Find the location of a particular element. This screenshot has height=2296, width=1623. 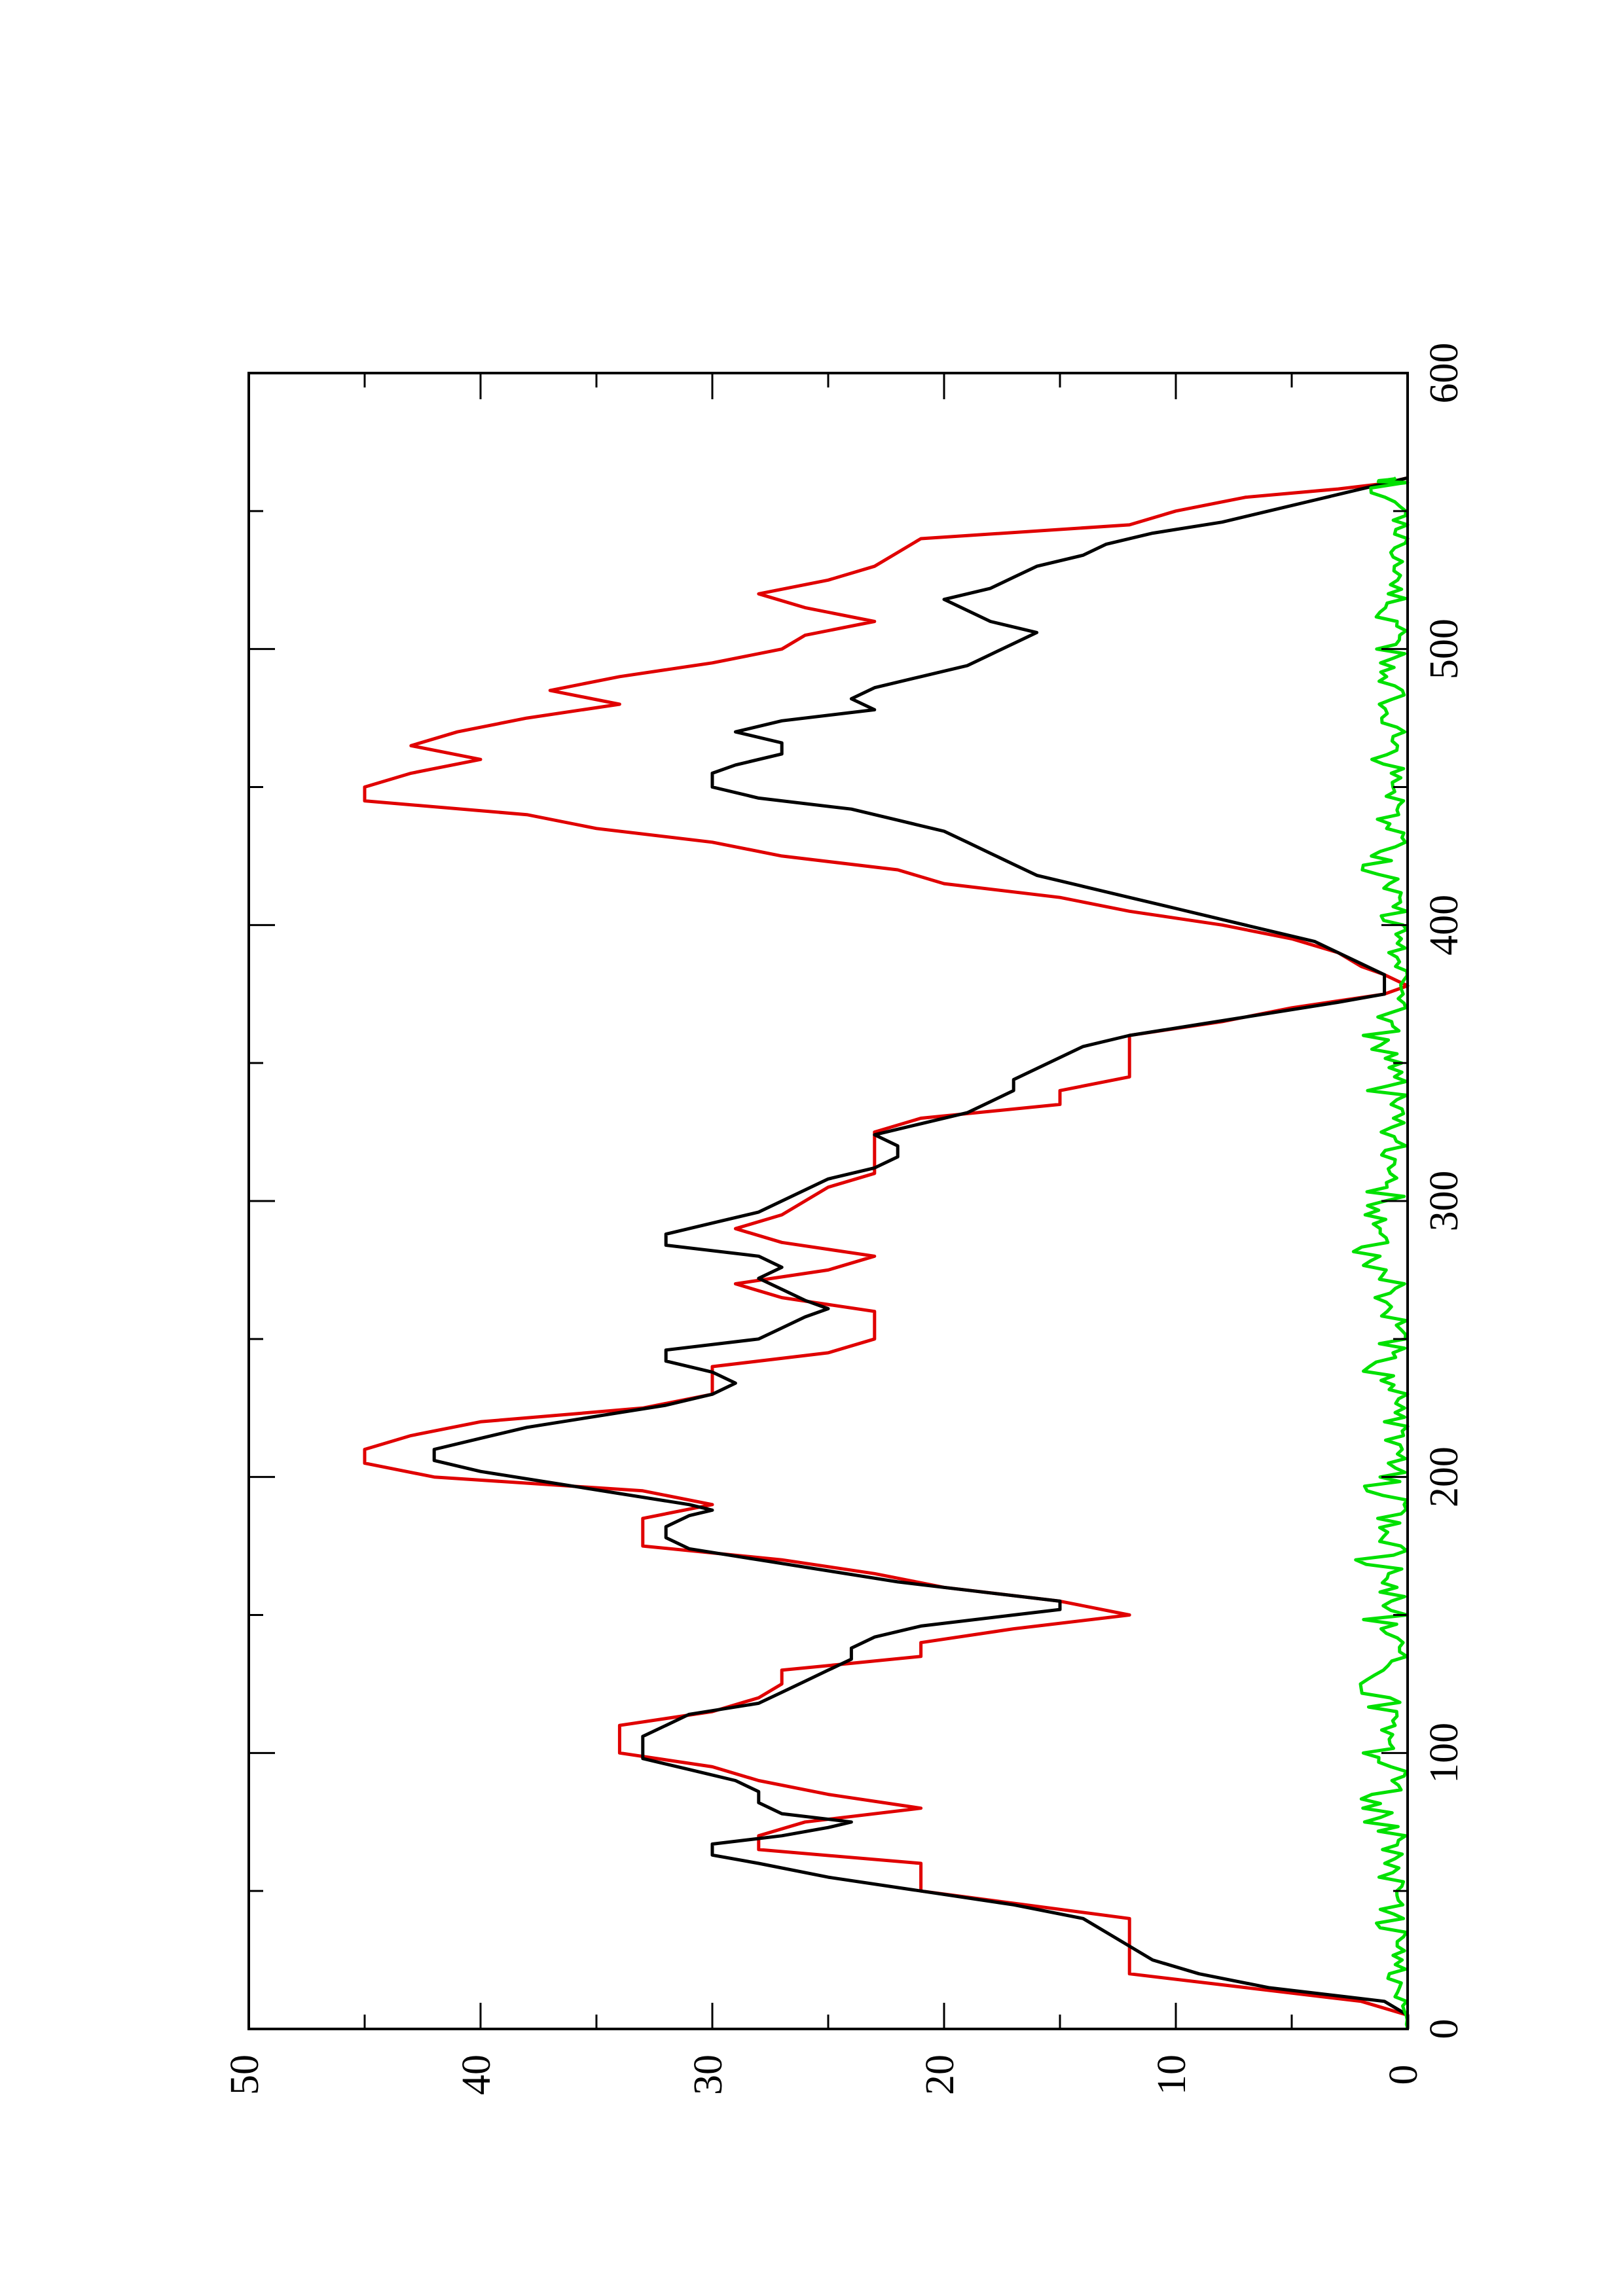

y-tick-label: 30 is located at coordinates (708, 2074).